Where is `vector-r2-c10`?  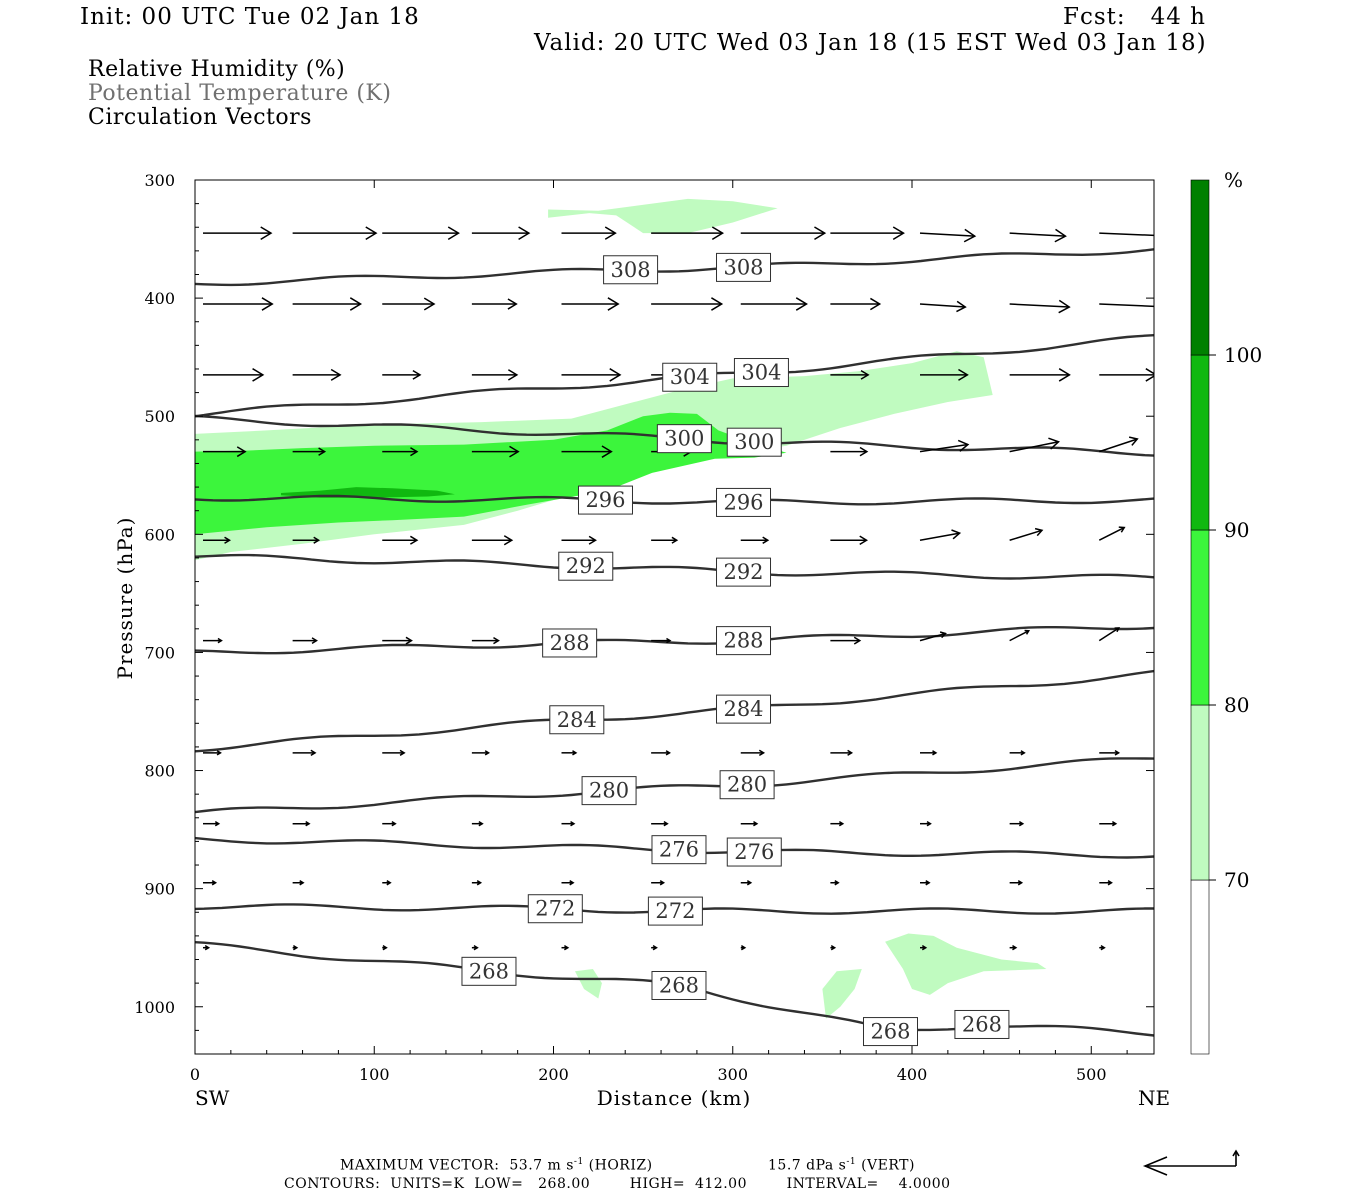 vector-r2-c10 is located at coordinates (1126, 375).